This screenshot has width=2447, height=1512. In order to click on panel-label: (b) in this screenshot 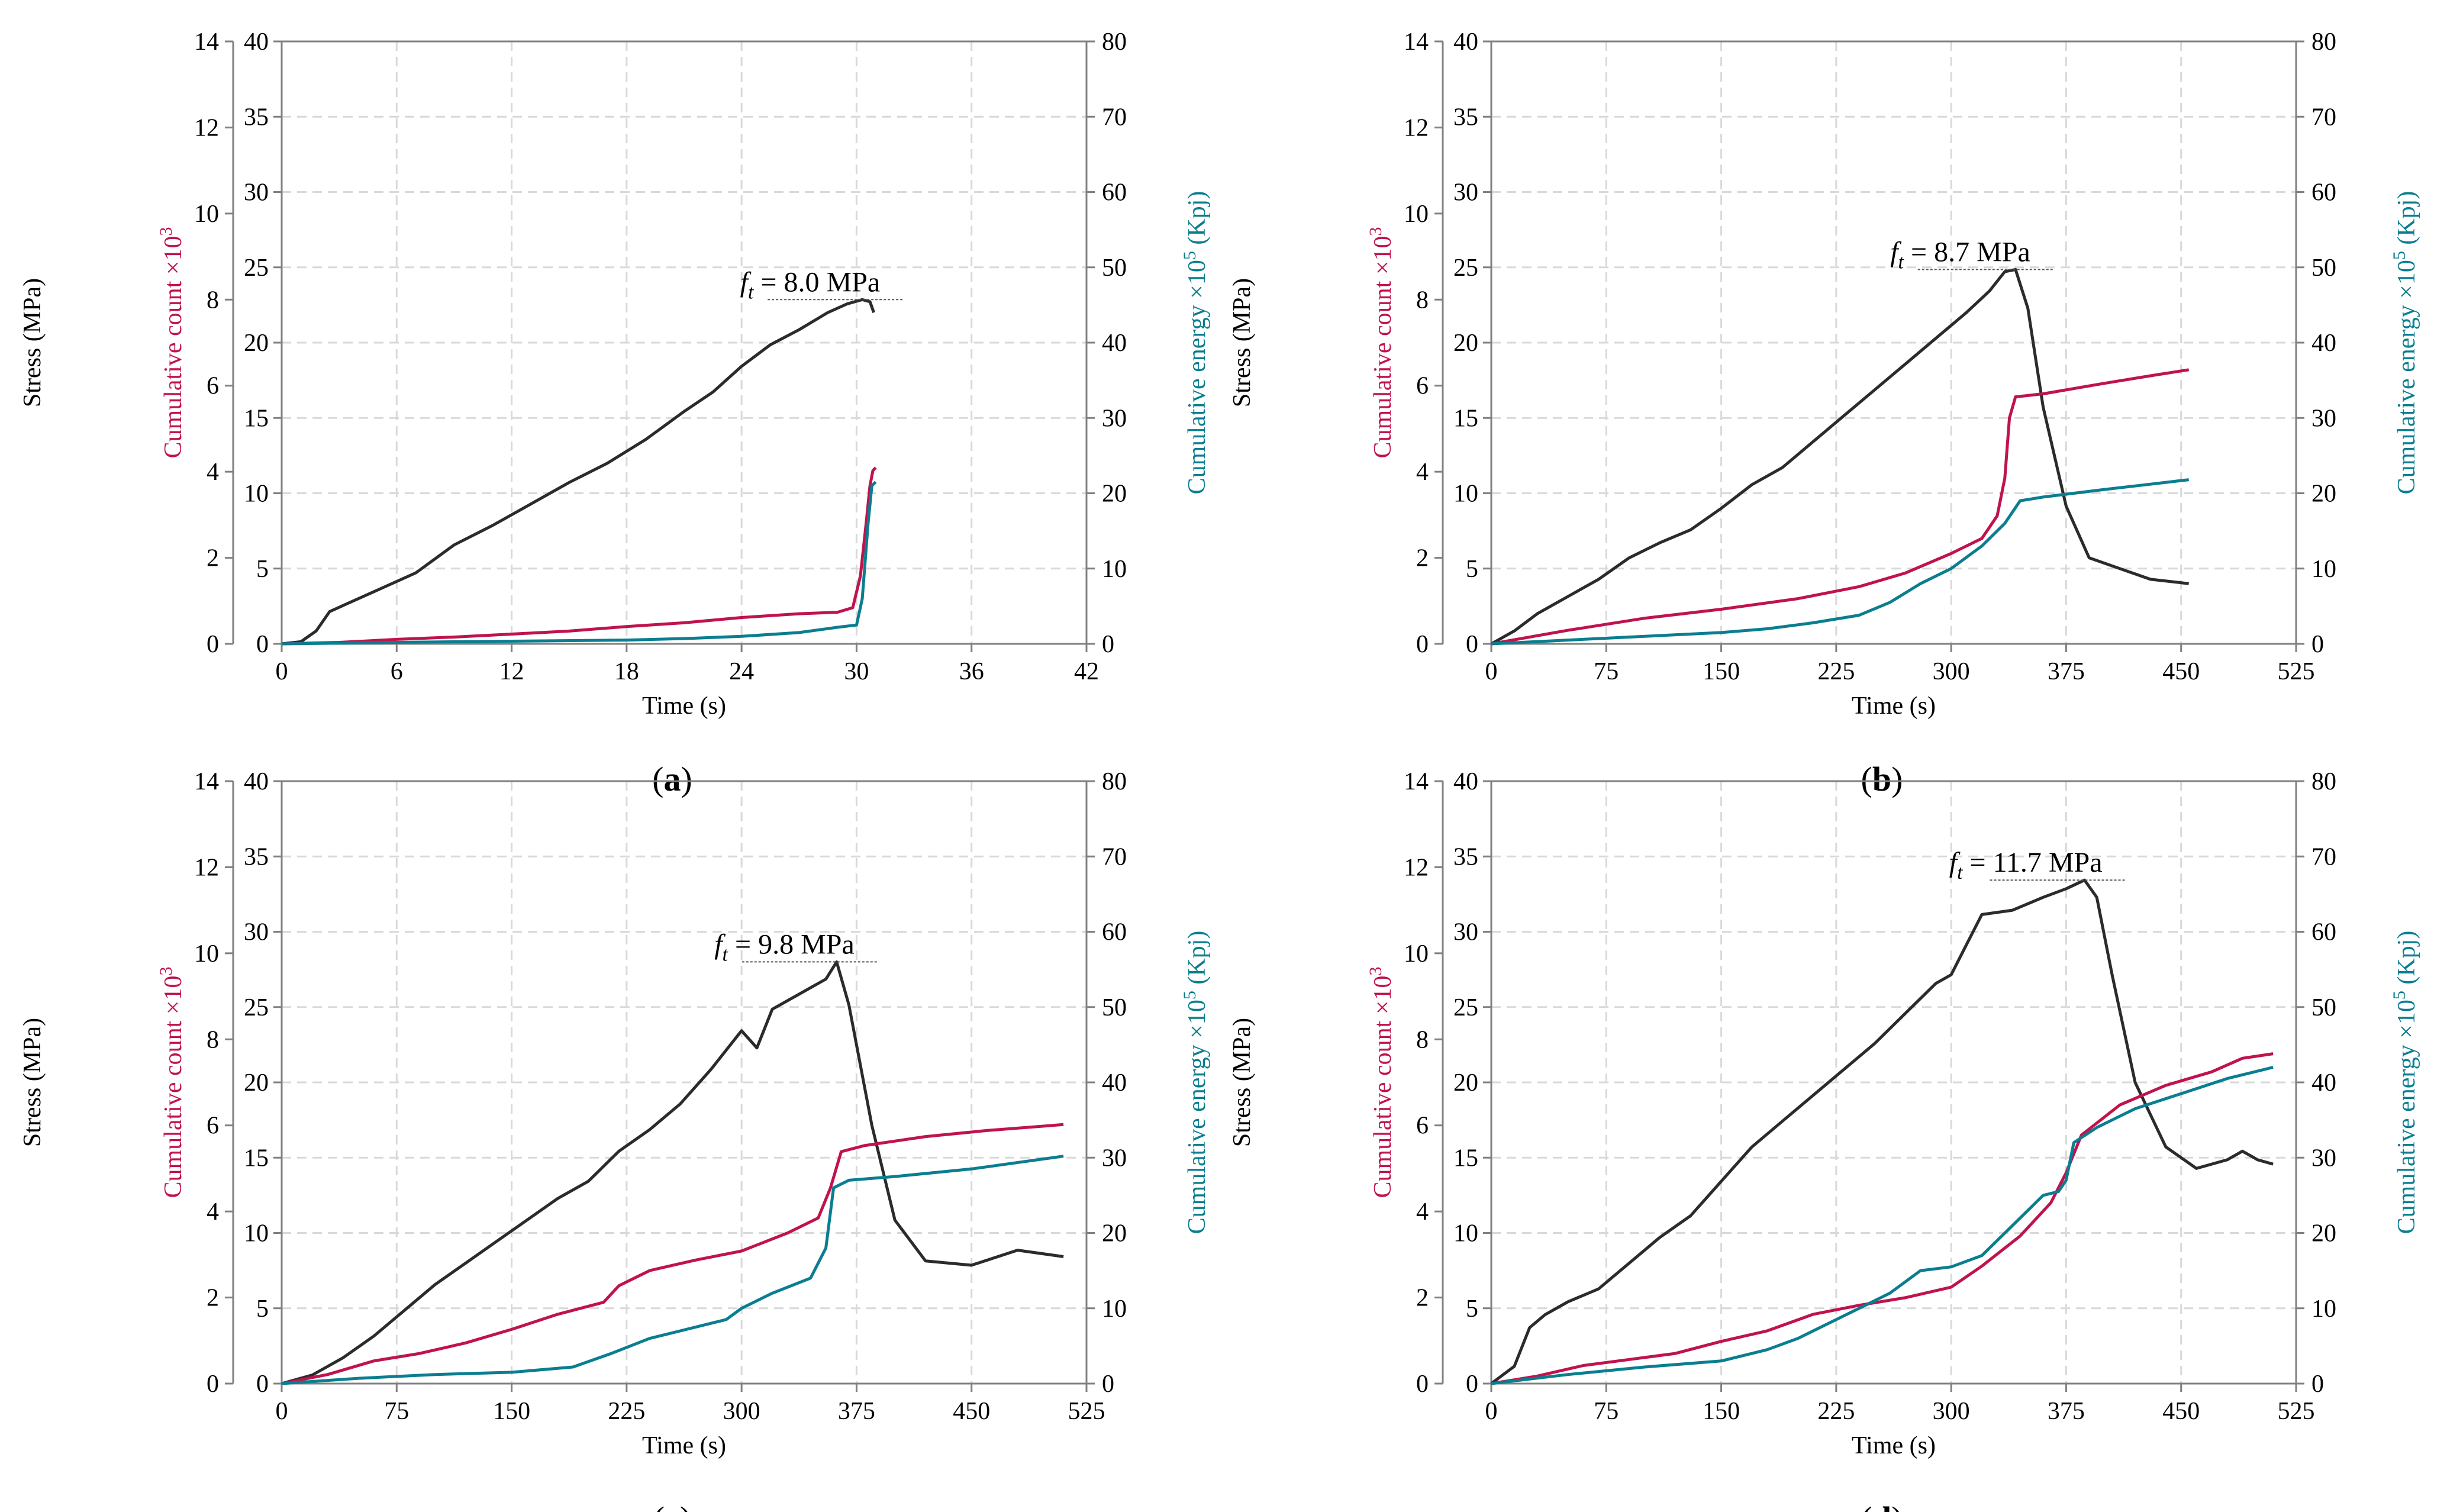, I will do `click(1882, 779)`.